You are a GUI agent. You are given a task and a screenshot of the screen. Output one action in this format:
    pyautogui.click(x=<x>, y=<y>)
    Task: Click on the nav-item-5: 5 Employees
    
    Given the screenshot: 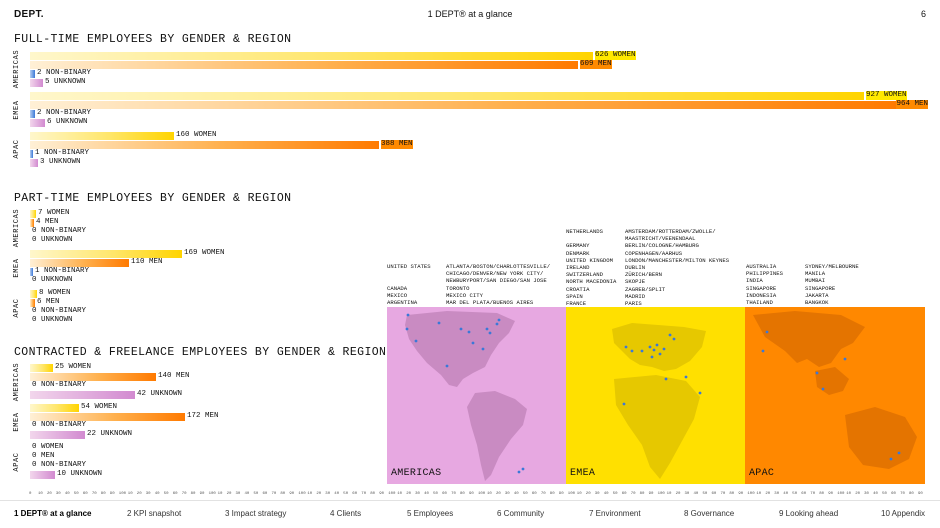 What is the action you would take?
    pyautogui.click(x=430, y=513)
    